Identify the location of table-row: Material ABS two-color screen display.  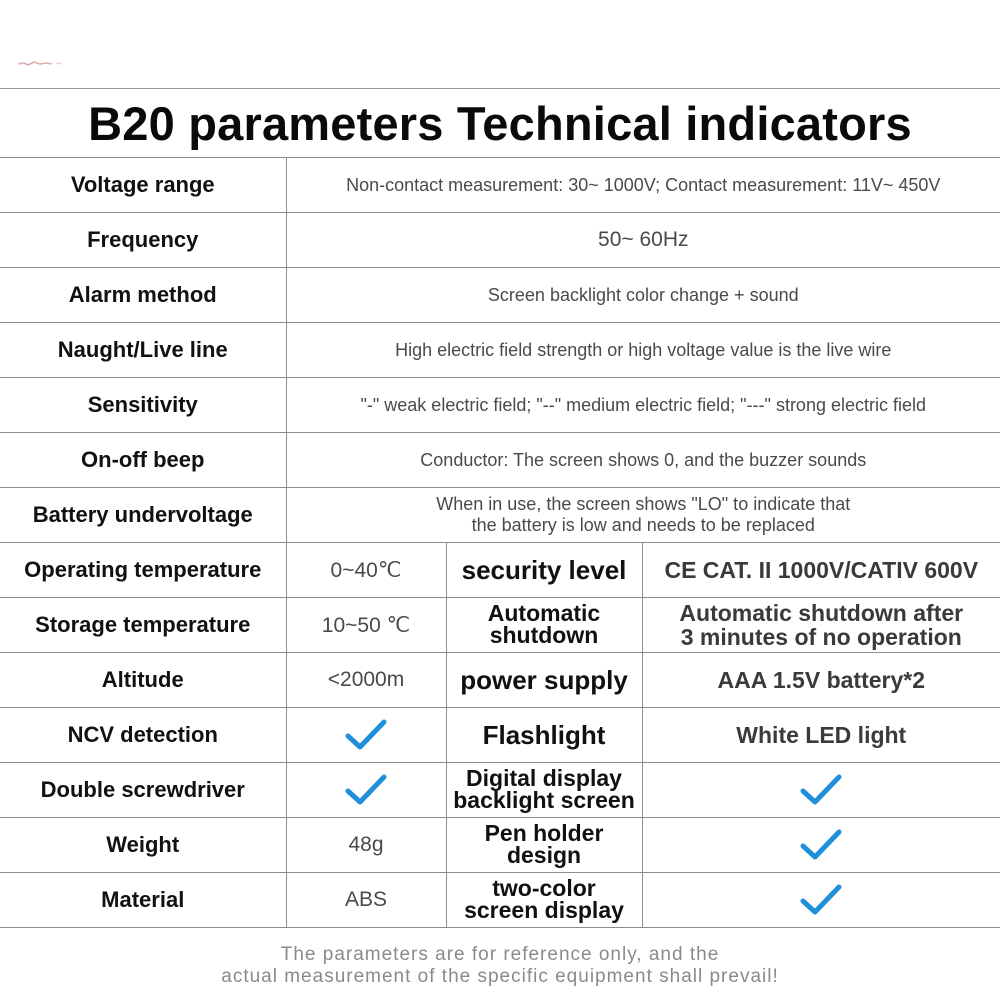
(500, 900).